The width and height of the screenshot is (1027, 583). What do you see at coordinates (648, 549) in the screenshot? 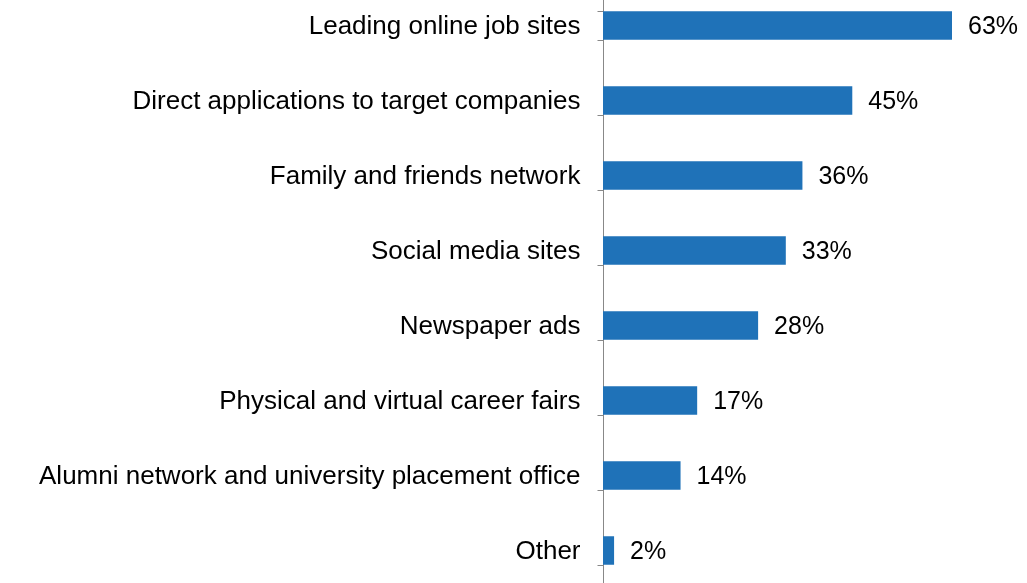
I see `data-label: 2%` at bounding box center [648, 549].